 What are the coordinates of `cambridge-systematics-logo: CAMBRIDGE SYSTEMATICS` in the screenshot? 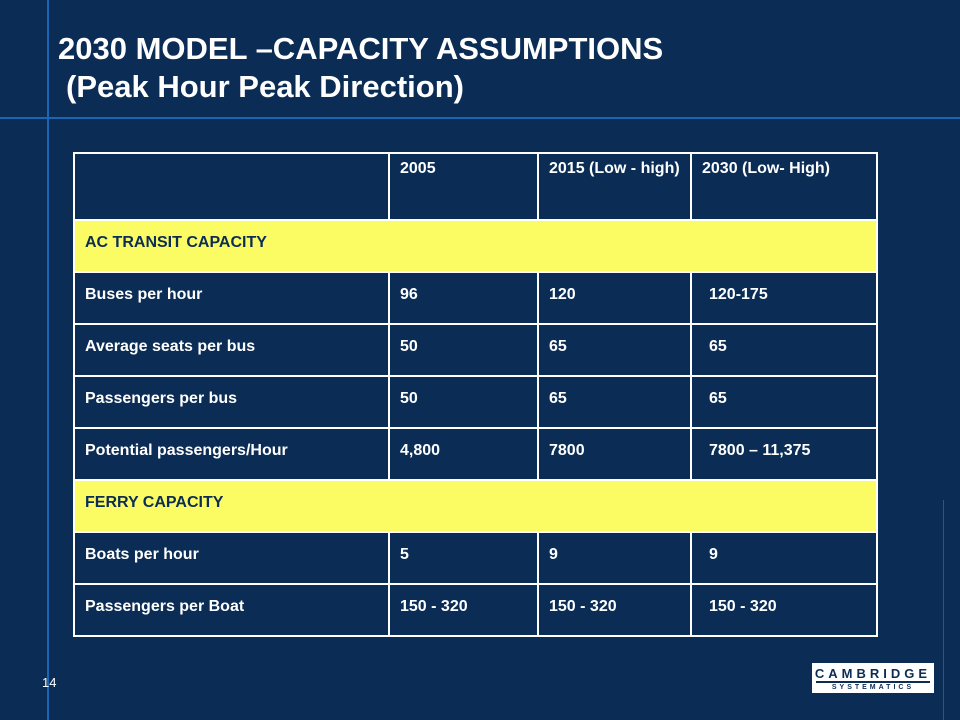 It's located at (873, 678).